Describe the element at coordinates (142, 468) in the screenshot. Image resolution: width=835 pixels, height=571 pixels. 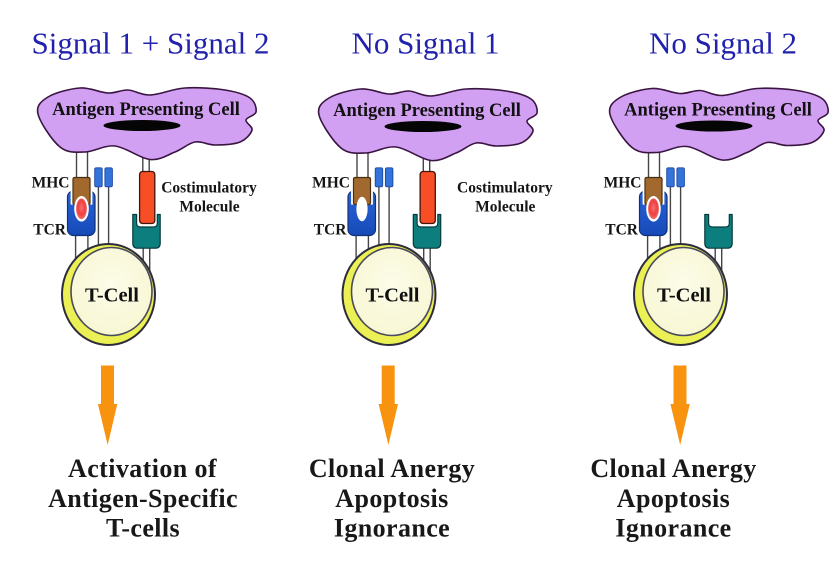
I see `svg-text: Activation of` at that location.